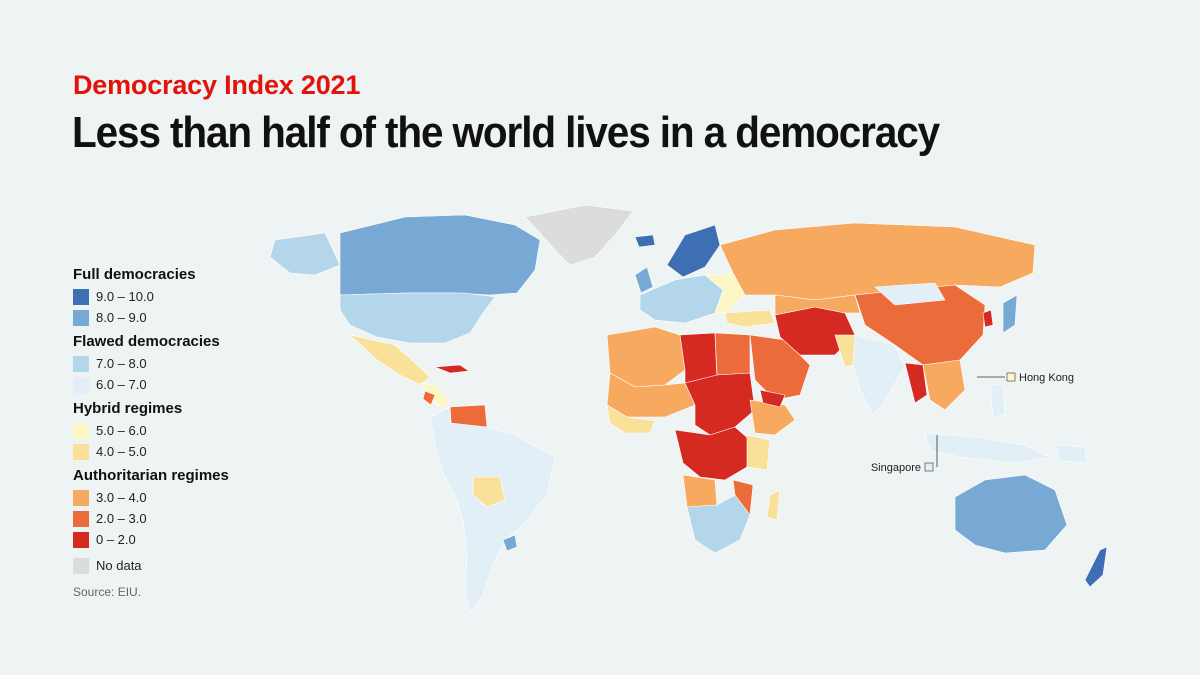  Describe the element at coordinates (997, 401) in the screenshot. I see `region-philippines` at that location.